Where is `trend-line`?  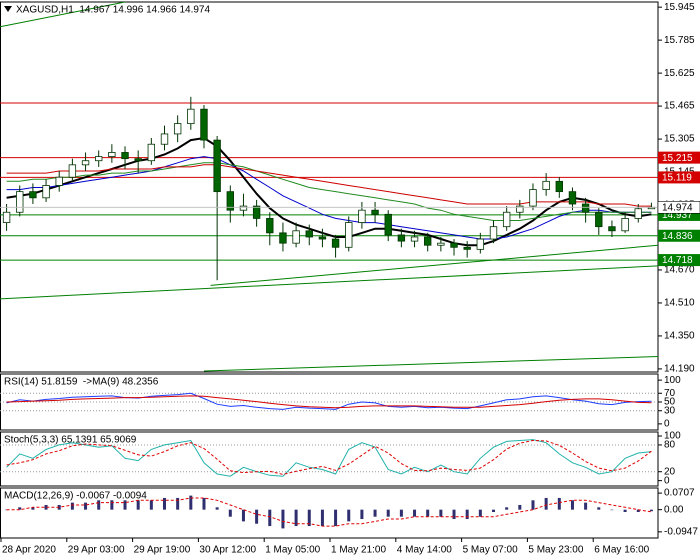 trend-line is located at coordinates (430, 364).